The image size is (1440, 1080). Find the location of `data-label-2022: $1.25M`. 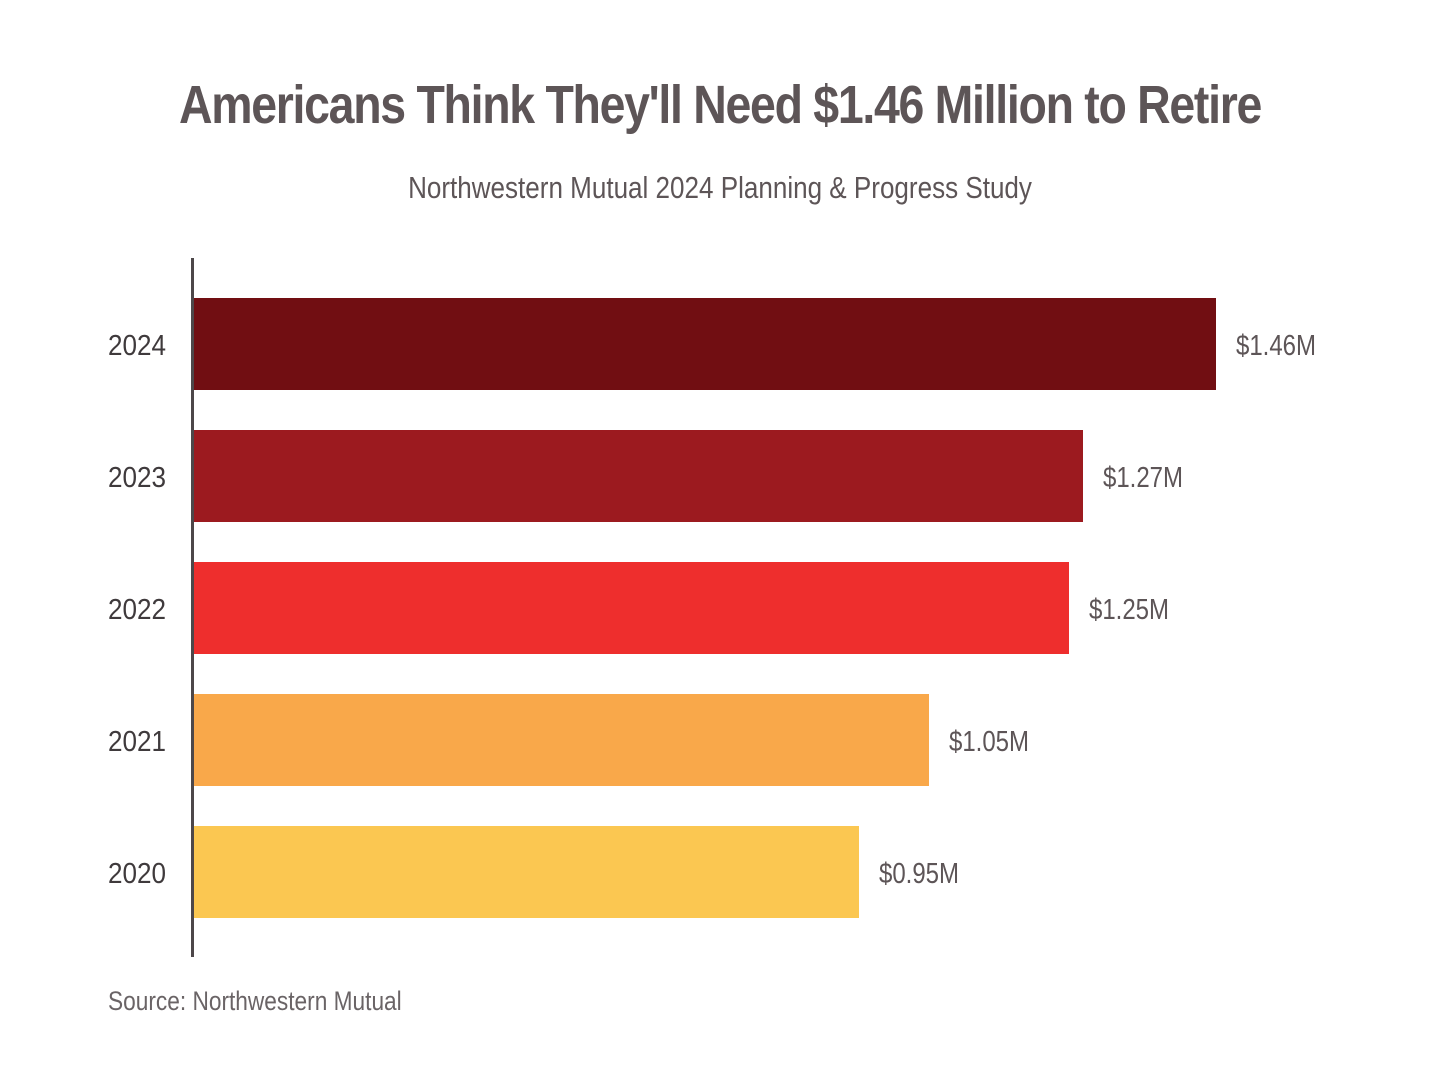

data-label-2022: $1.25M is located at coordinates (1129, 610).